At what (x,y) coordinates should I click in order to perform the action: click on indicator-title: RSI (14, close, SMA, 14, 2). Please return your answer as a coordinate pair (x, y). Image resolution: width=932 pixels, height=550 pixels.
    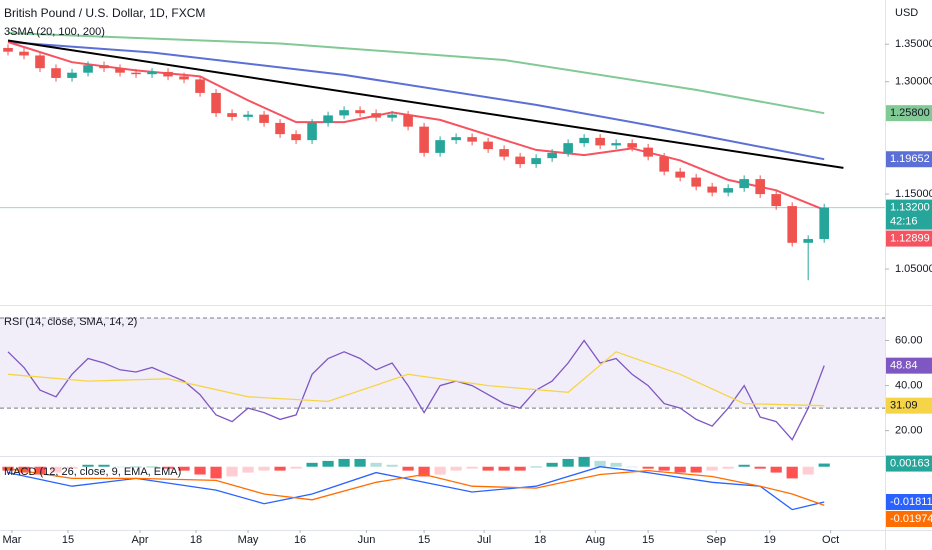
    Looking at the image, I should click on (70, 322).